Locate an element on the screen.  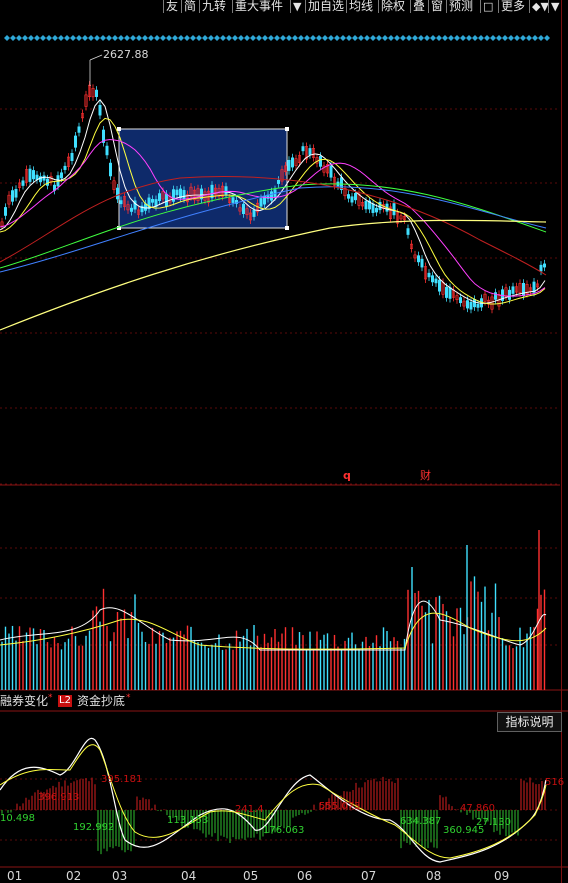
toolbar-add-watchlist-button: 加自选 is located at coordinates (325, 6).